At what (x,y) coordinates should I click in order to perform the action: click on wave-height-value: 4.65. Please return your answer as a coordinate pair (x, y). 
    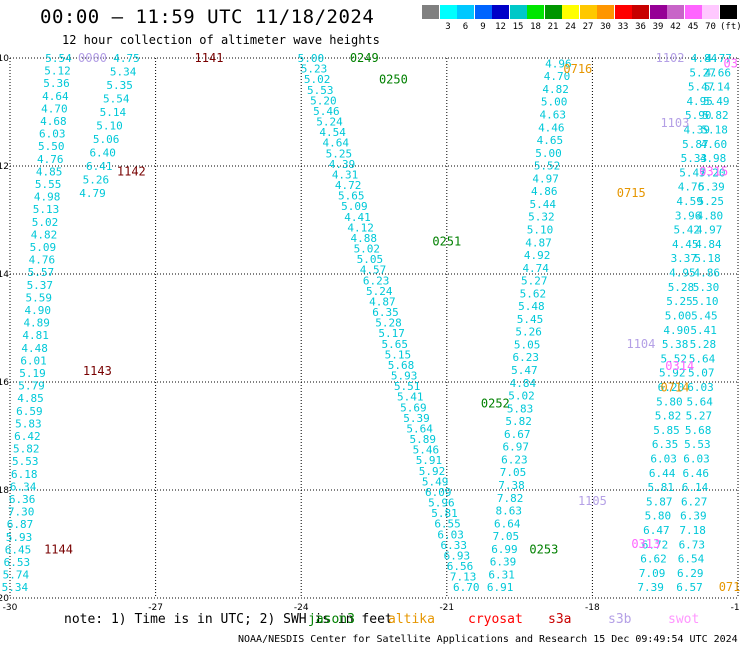
    Looking at the image, I should click on (550, 140).